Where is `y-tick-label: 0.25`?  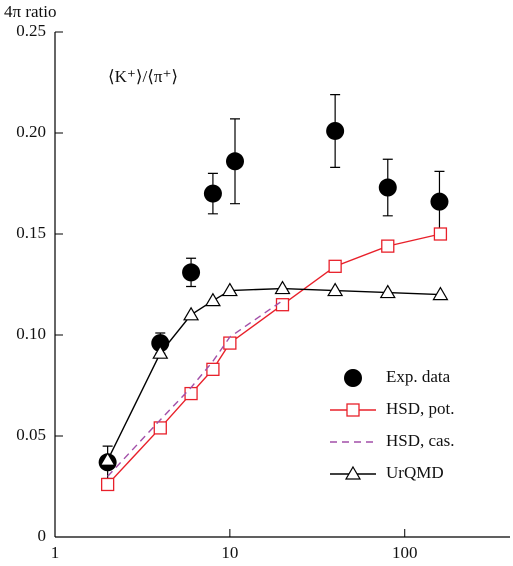
y-tick-label: 0.25 is located at coordinates (31, 30).